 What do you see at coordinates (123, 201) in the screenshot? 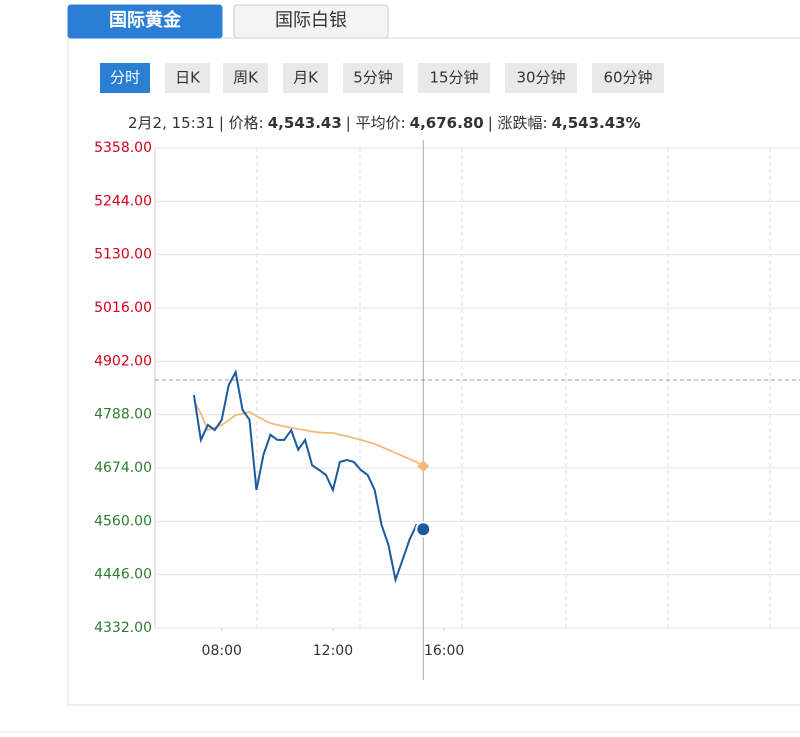
I see `y-tick-label: 5244.00` at bounding box center [123, 201].